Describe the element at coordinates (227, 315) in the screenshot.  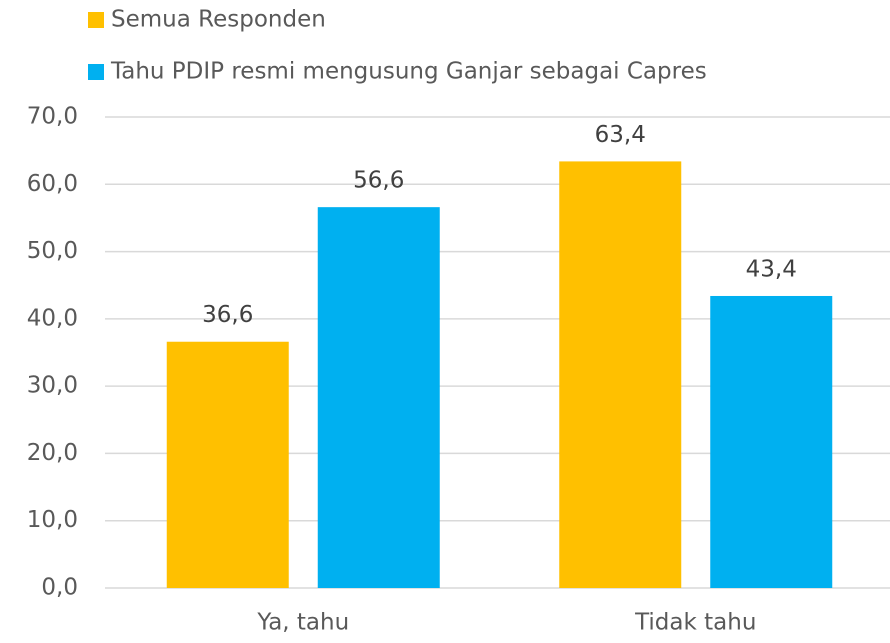
I see `data-label: 36,6` at that location.